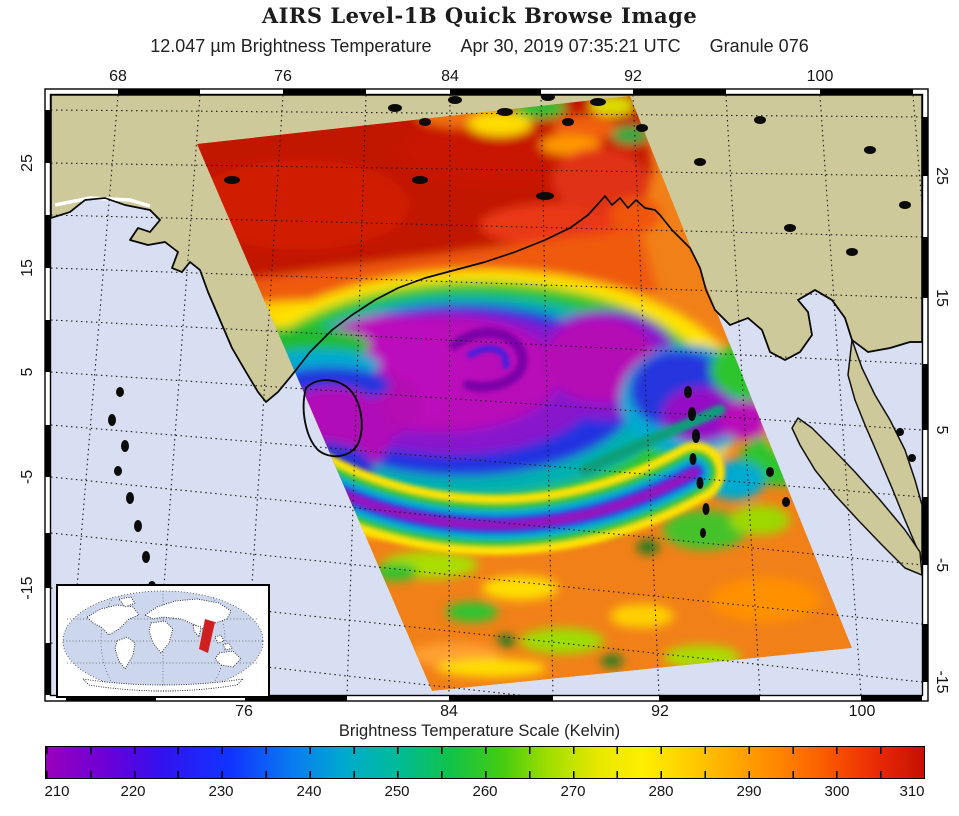 The height and width of the screenshot is (816, 959). I want to click on lat-tick-left: -5, so click(27, 477).